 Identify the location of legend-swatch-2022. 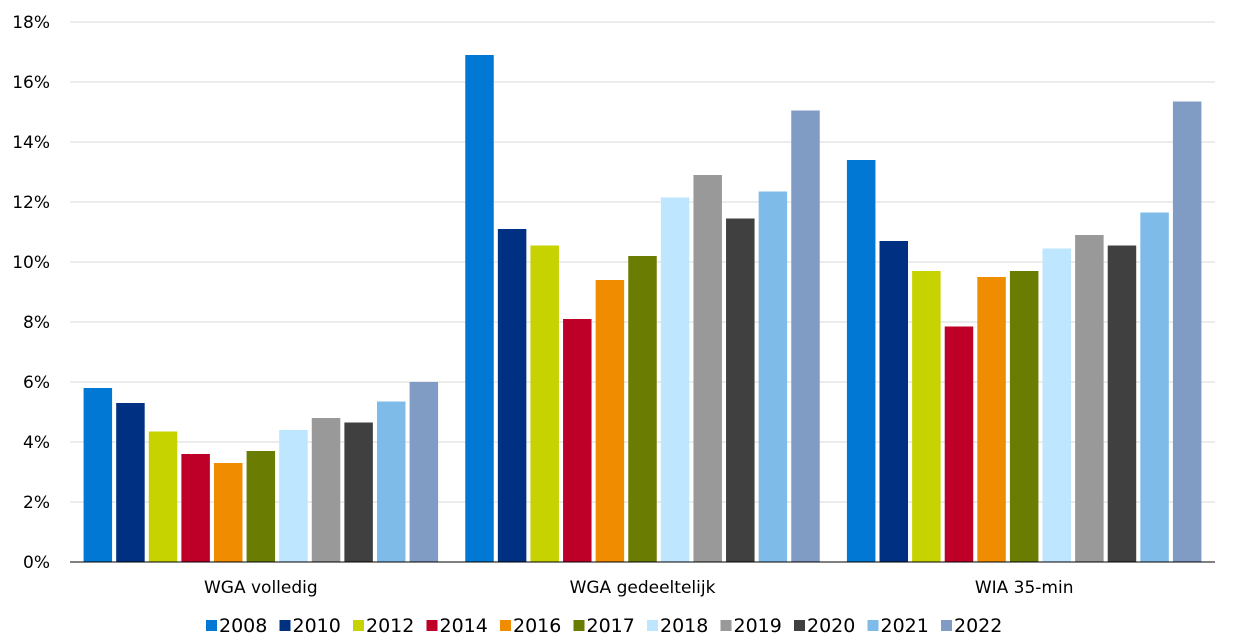
(946, 625).